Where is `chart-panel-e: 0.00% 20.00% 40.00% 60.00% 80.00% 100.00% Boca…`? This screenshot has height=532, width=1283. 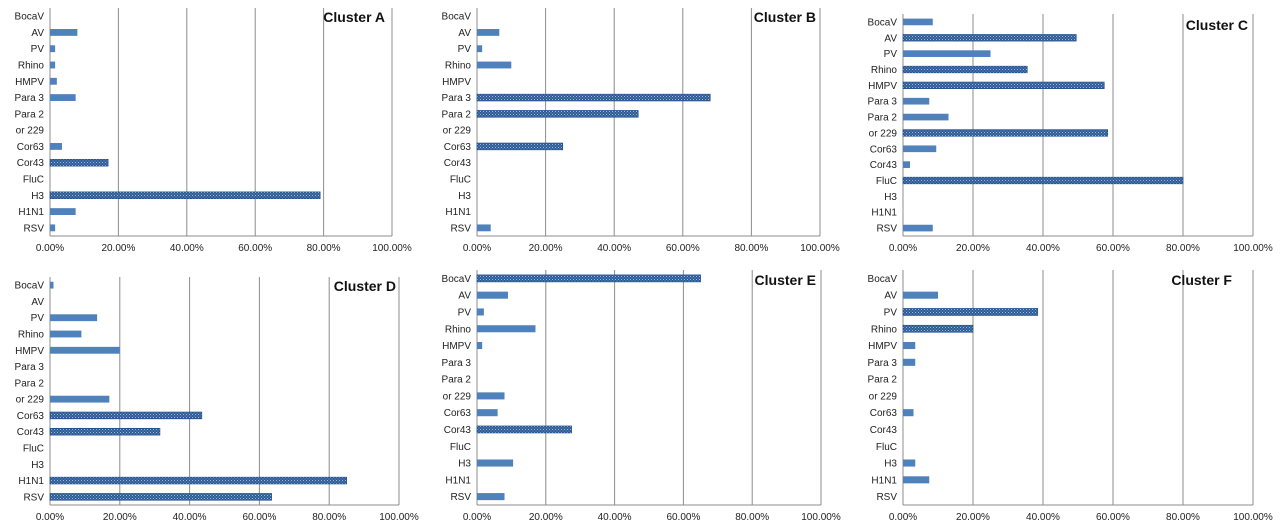
chart-panel-e: 0.00% 20.00% 40.00% 60.00% 80.00% 100.00% Boca… is located at coordinates (641, 396).